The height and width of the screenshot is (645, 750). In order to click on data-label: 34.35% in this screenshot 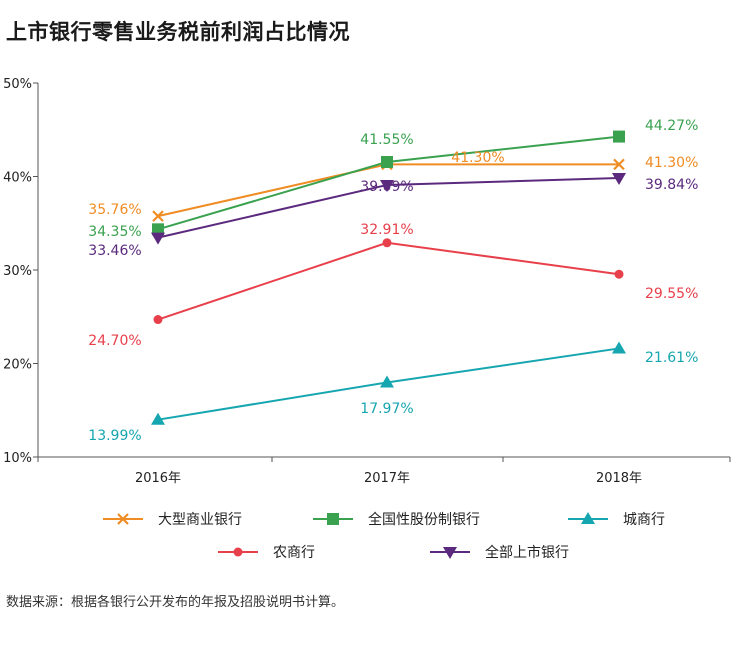, I will do `click(114, 232)`.